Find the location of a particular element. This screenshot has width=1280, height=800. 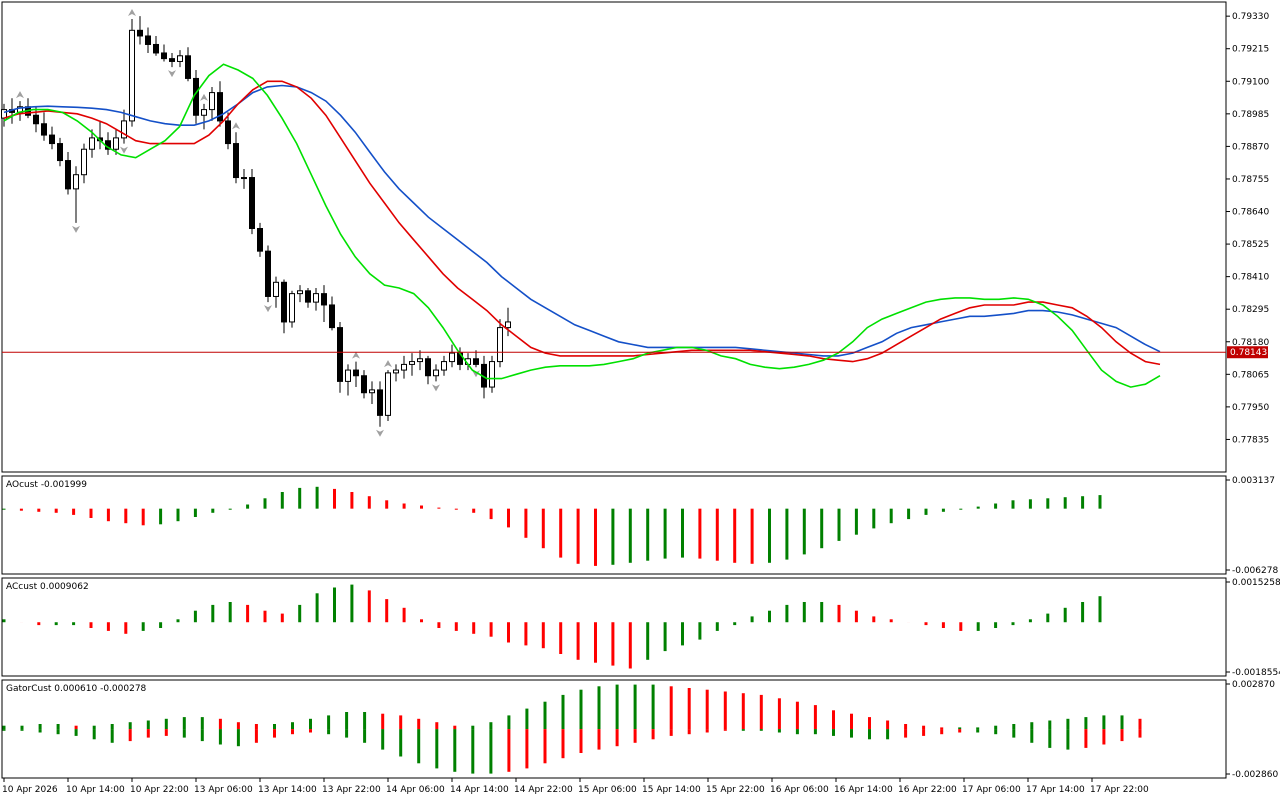

ao-frame is located at coordinates (614, 525).